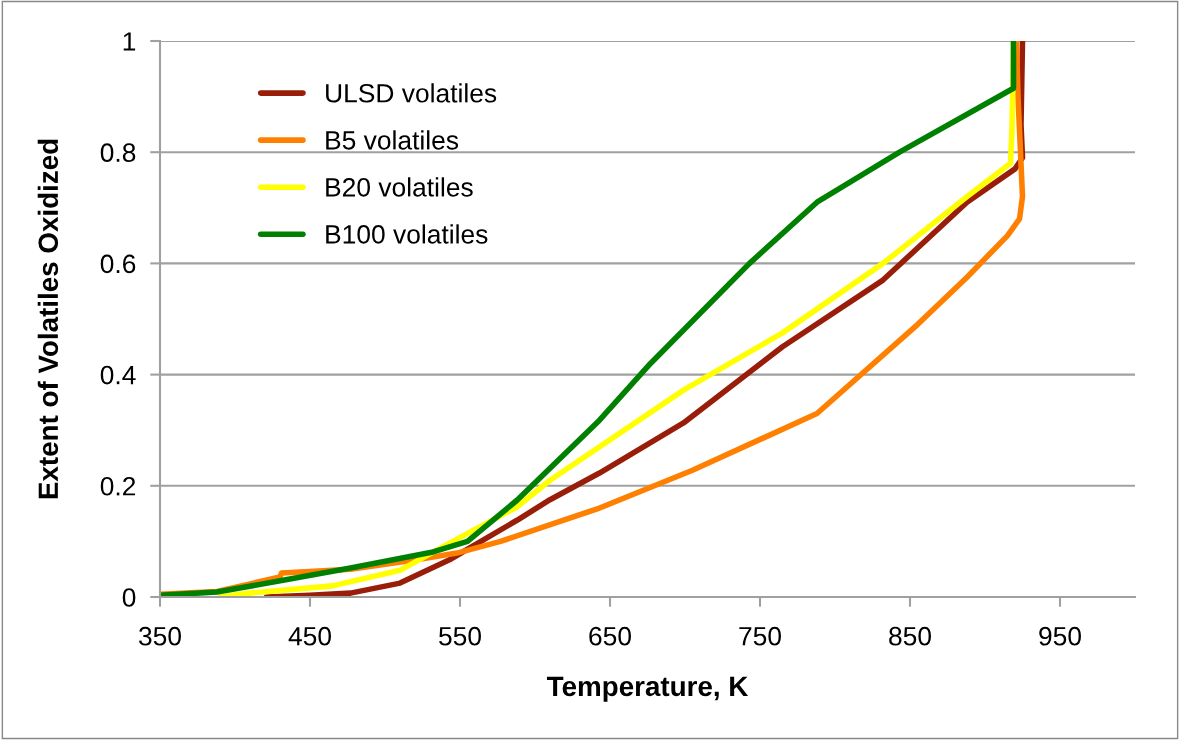 The width and height of the screenshot is (1180, 740). I want to click on y-tick-label: 0.4, so click(118, 375).